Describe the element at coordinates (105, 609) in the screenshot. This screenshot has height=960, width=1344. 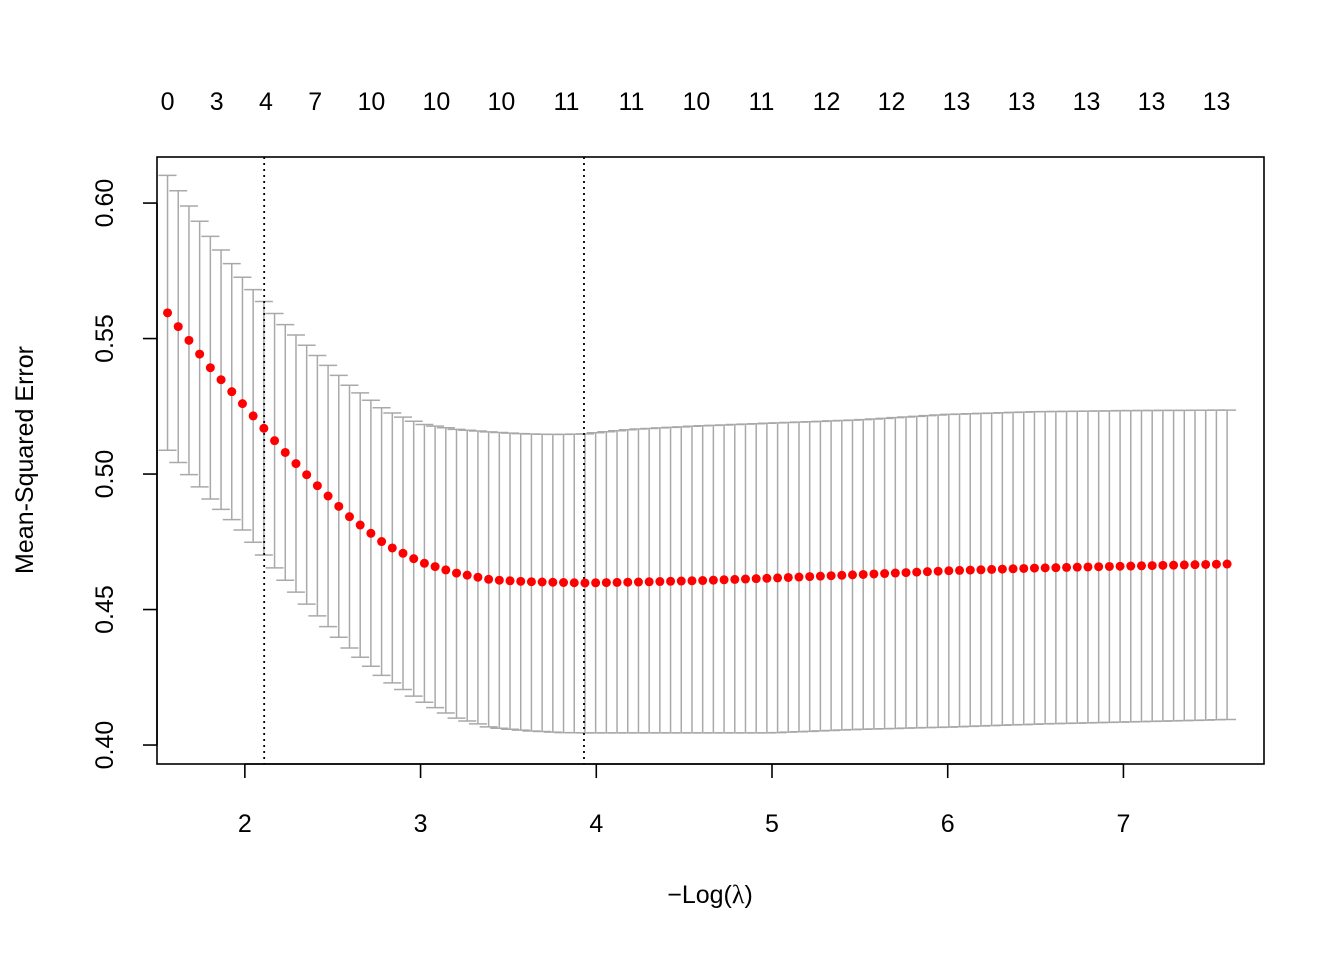
I see `y-tick-label: 0.45` at that location.